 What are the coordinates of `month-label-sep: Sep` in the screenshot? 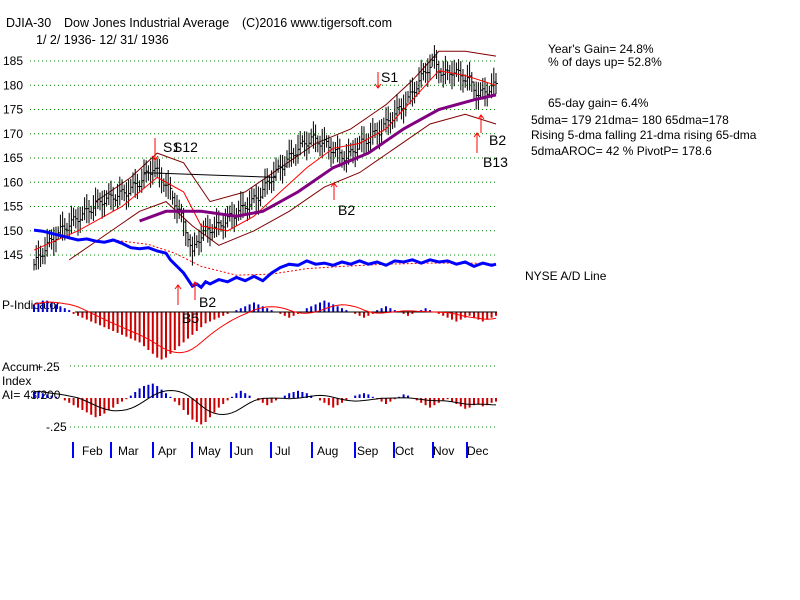 It's located at (368, 451).